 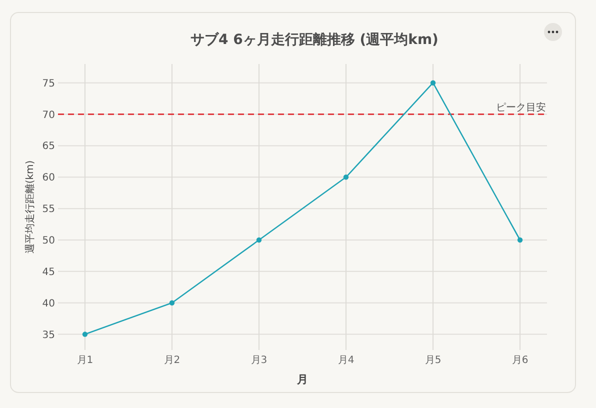 What do you see at coordinates (259, 360) in the screenshot?
I see `x-tick-label: 月3` at bounding box center [259, 360].